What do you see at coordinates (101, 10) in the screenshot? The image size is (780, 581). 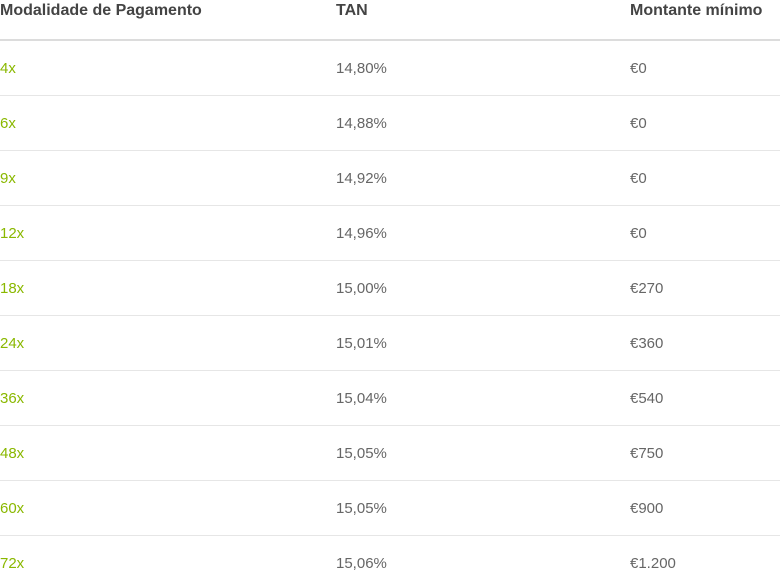 I see `header-cell: Modalidade de Pagamento` at bounding box center [101, 10].